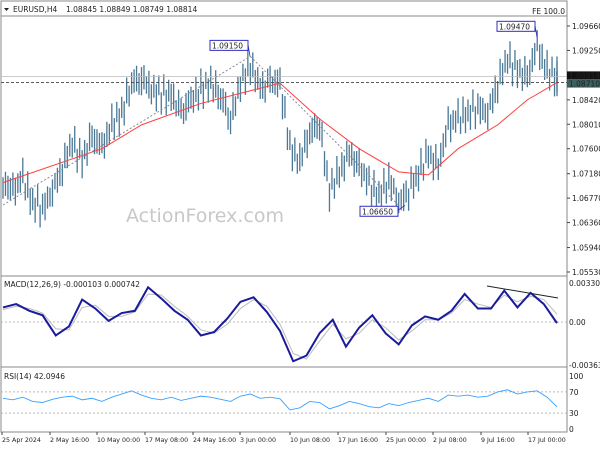  What do you see at coordinates (324, 131) in the screenshot?
I see `trendline-fall` at bounding box center [324, 131].